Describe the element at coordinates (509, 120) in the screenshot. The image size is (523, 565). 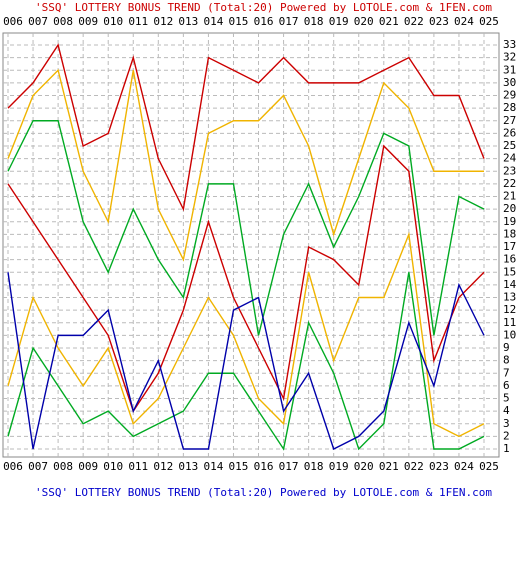
I see `y-tick-label: 27` at that location.